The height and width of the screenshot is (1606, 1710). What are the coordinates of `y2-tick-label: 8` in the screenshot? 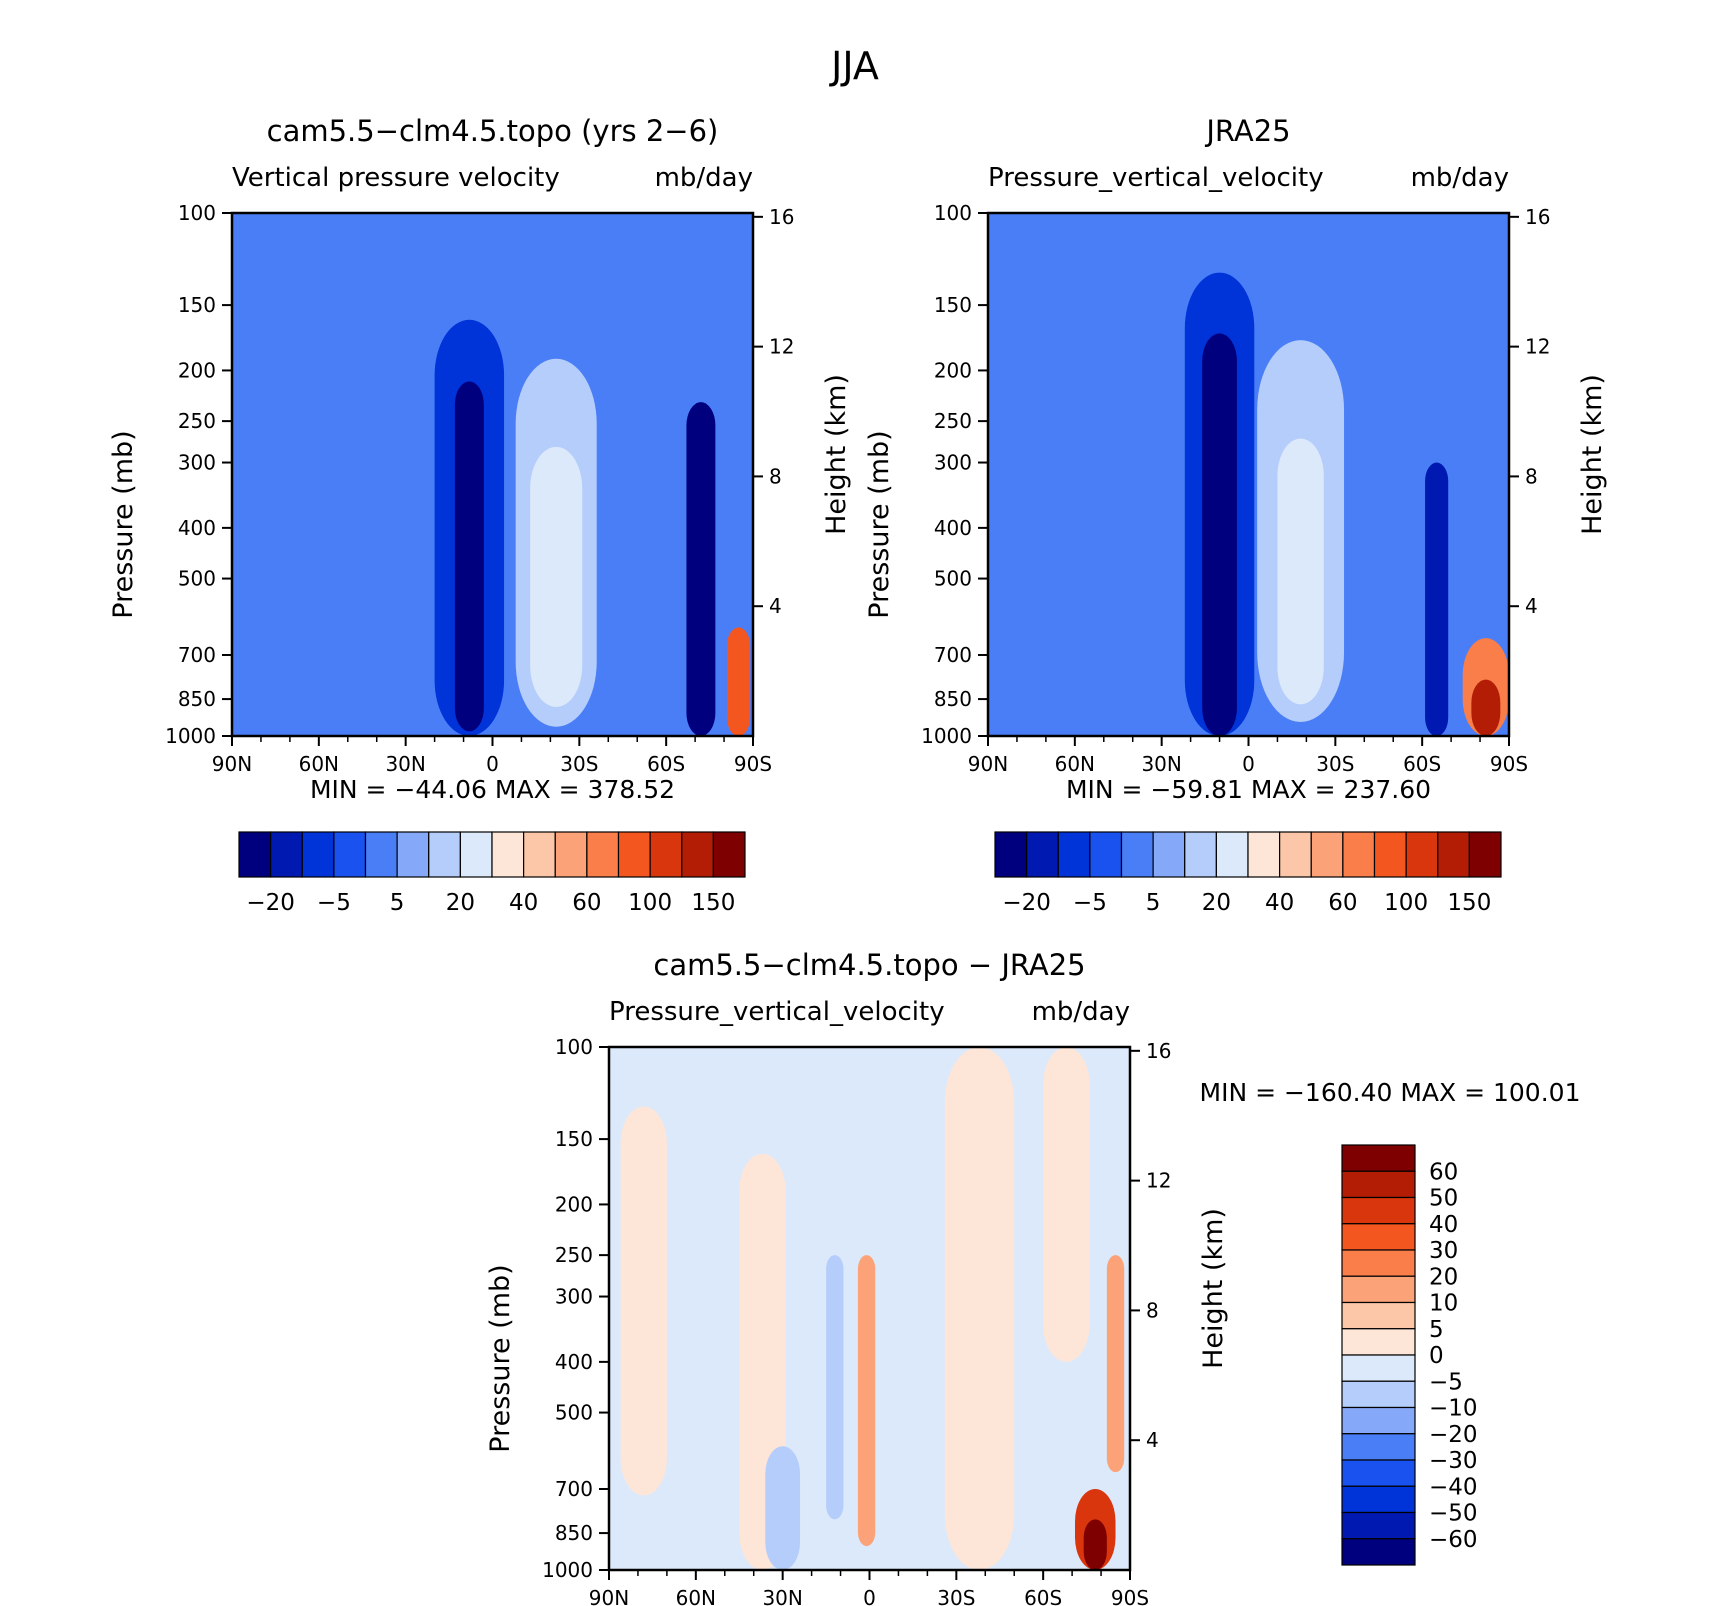 It's located at (1152, 1310).